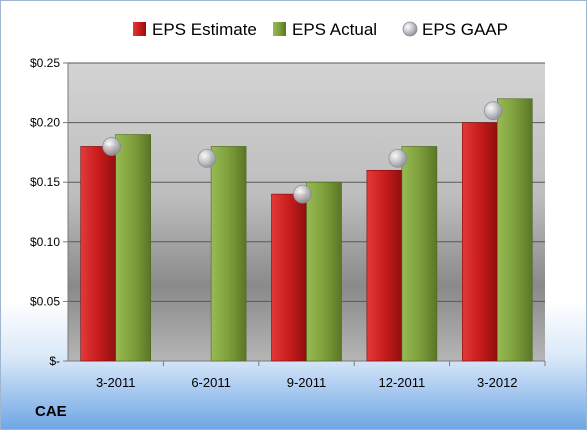 This screenshot has height=430, width=587. What do you see at coordinates (497, 382) in the screenshot?
I see `x-tick-label: 3-2012` at bounding box center [497, 382].